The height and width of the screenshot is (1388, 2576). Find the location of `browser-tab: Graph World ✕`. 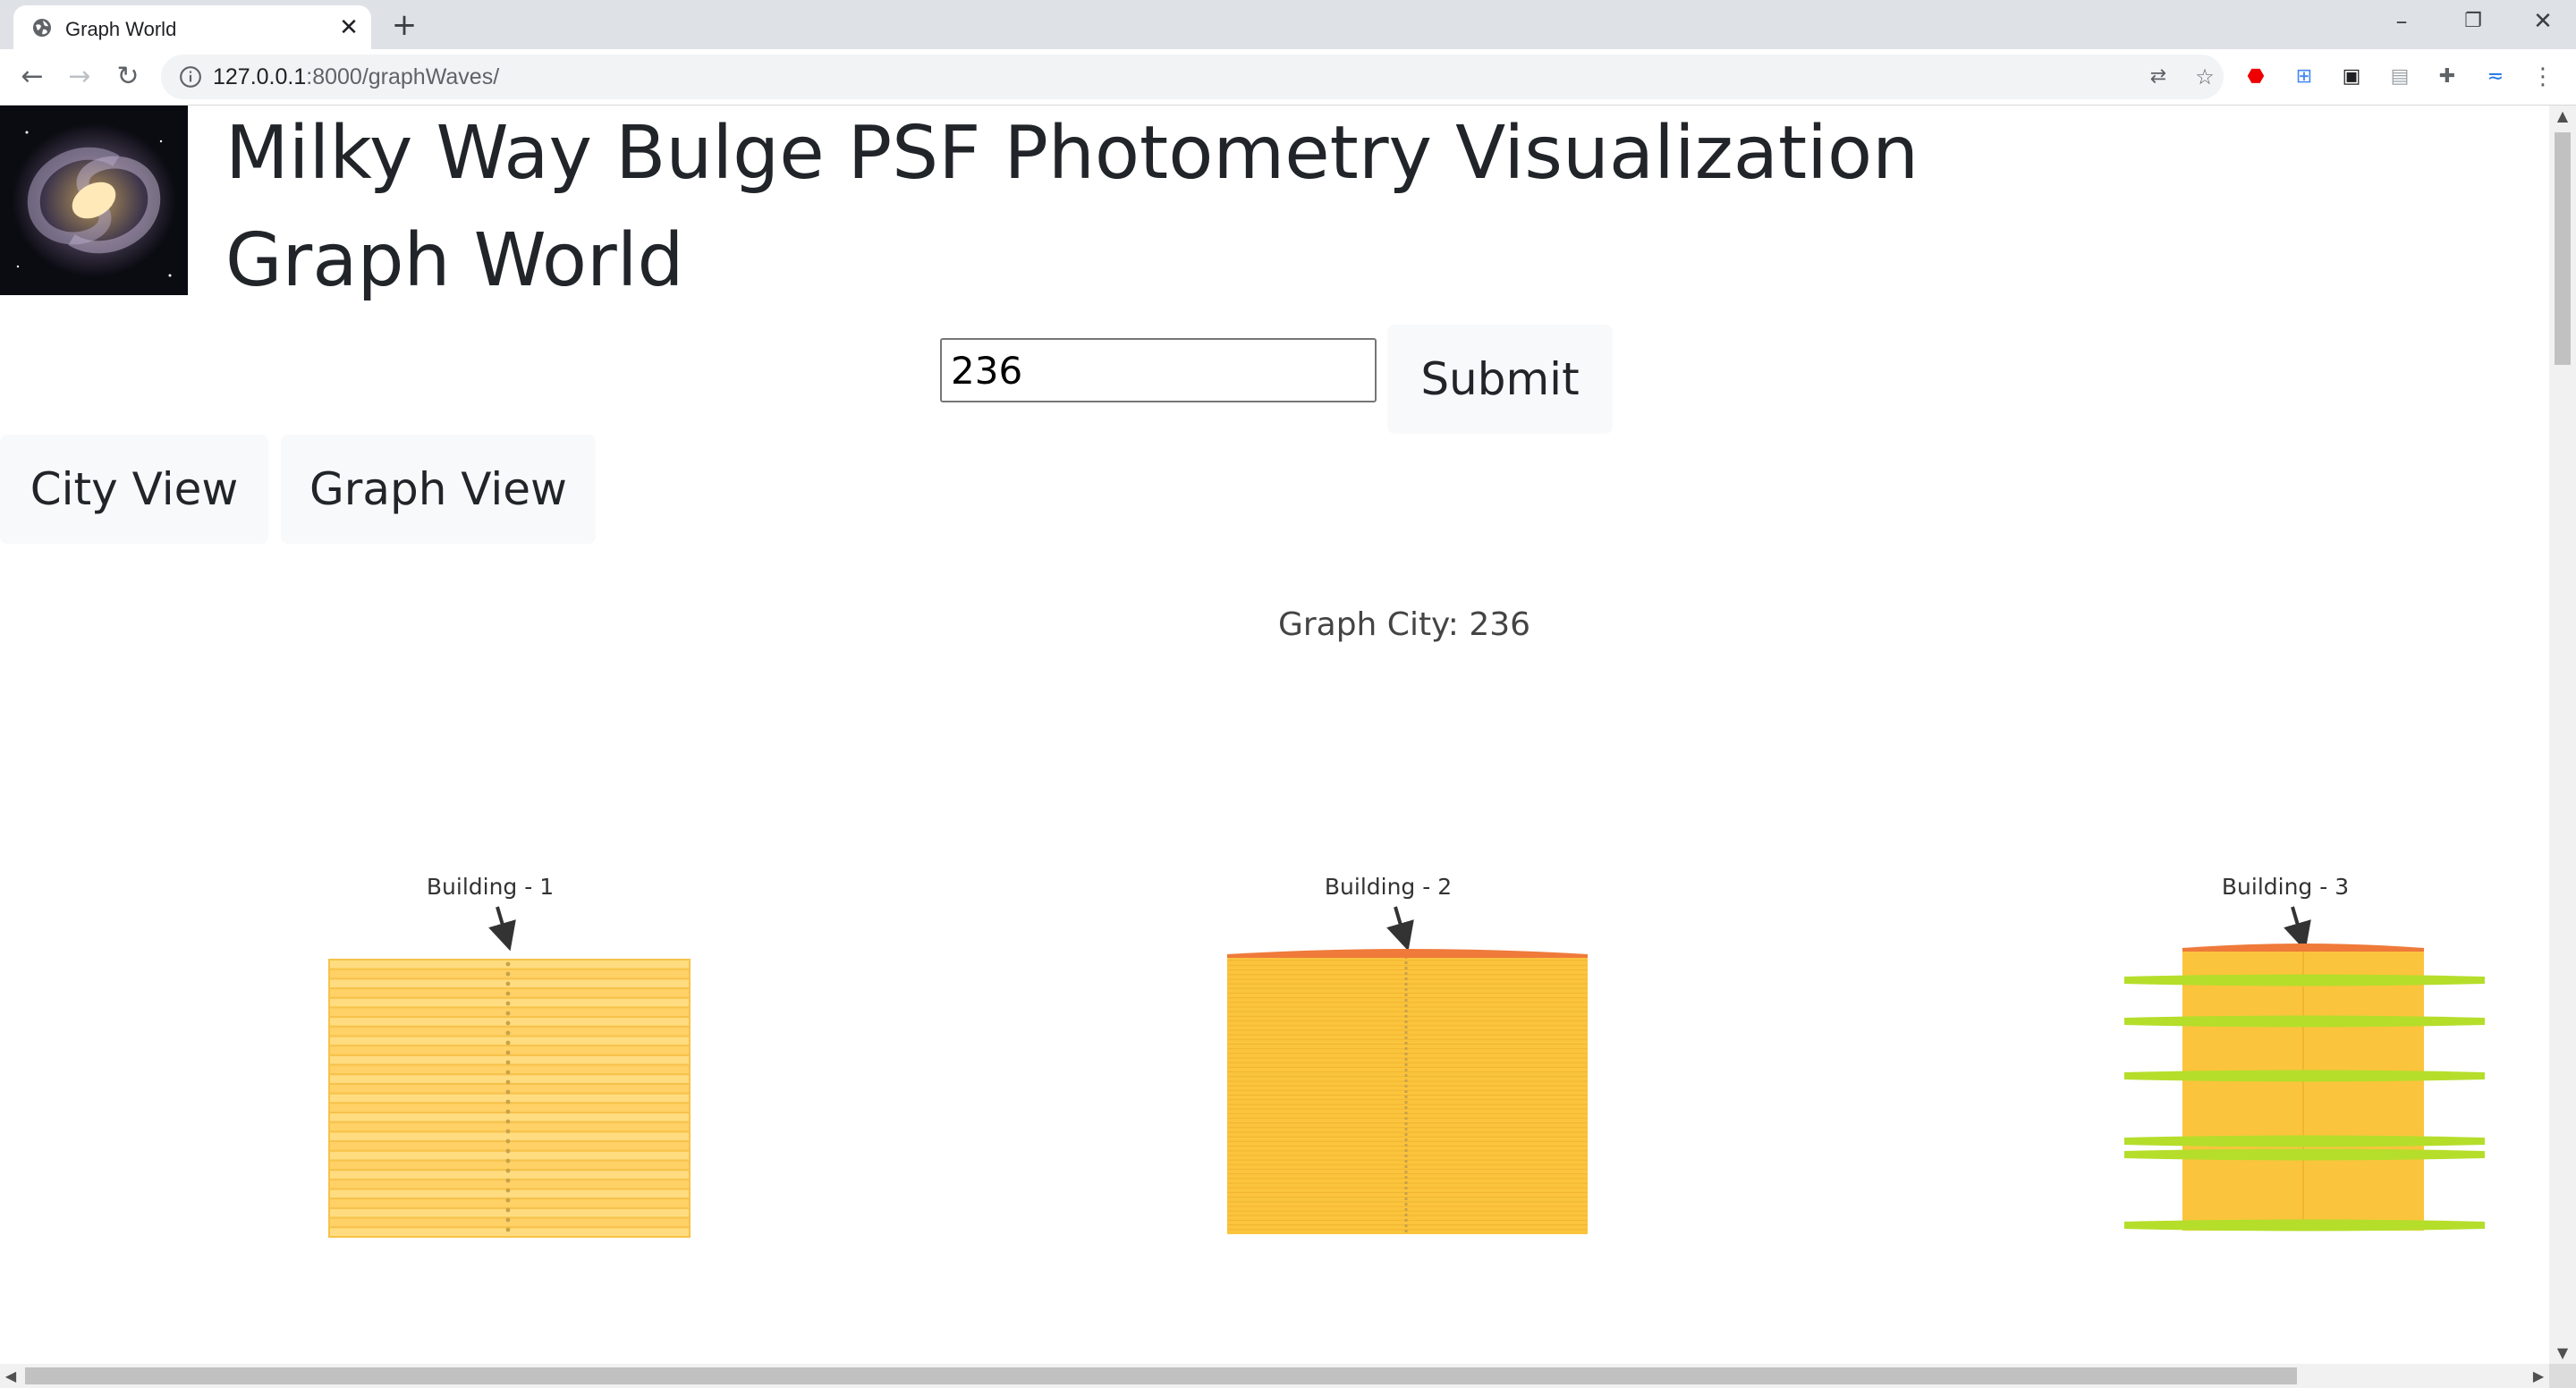

browser-tab: Graph World ✕ is located at coordinates (192, 27).